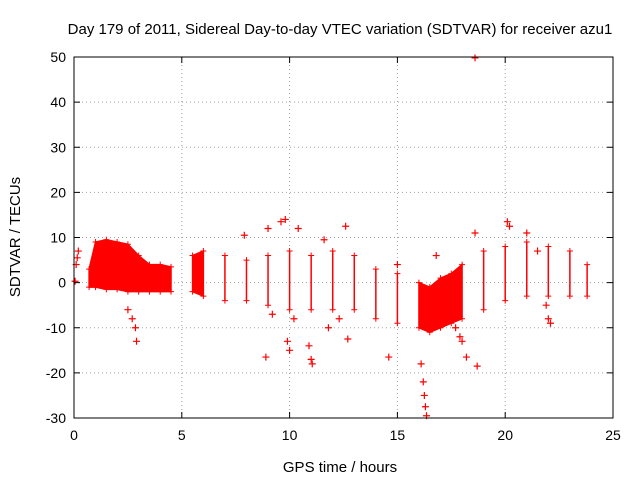  I want to click on x-tick-label-0: 0, so click(74, 435).